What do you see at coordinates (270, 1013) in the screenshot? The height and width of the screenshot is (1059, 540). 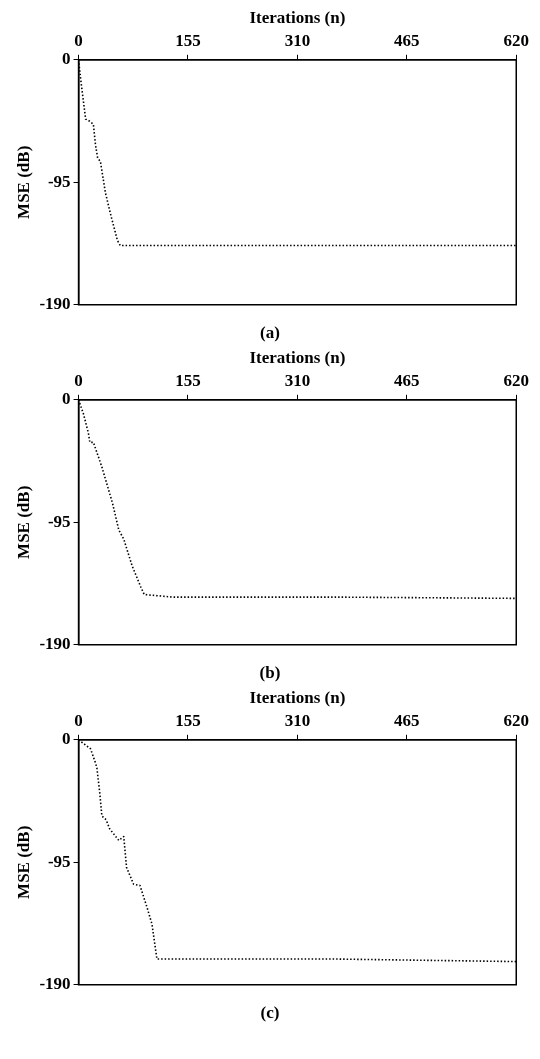 I see `text: (c)` at bounding box center [270, 1013].